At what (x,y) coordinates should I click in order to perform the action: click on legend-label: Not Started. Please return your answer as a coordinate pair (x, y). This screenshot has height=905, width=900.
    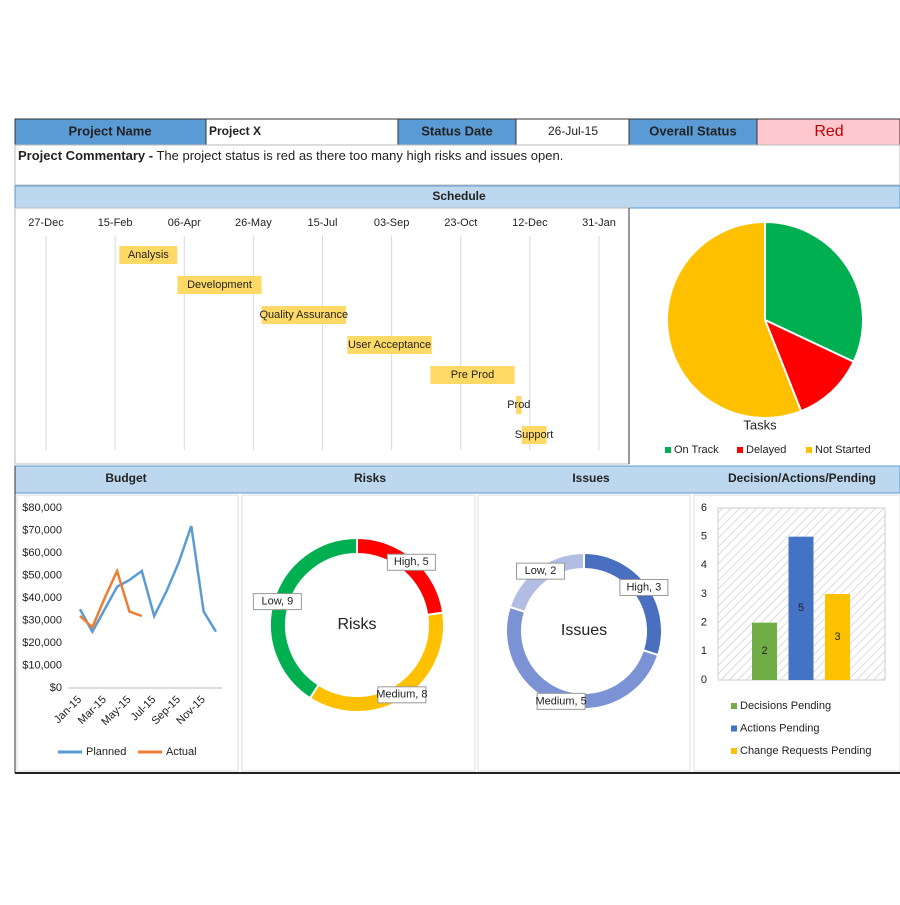
    Looking at the image, I should click on (843, 450).